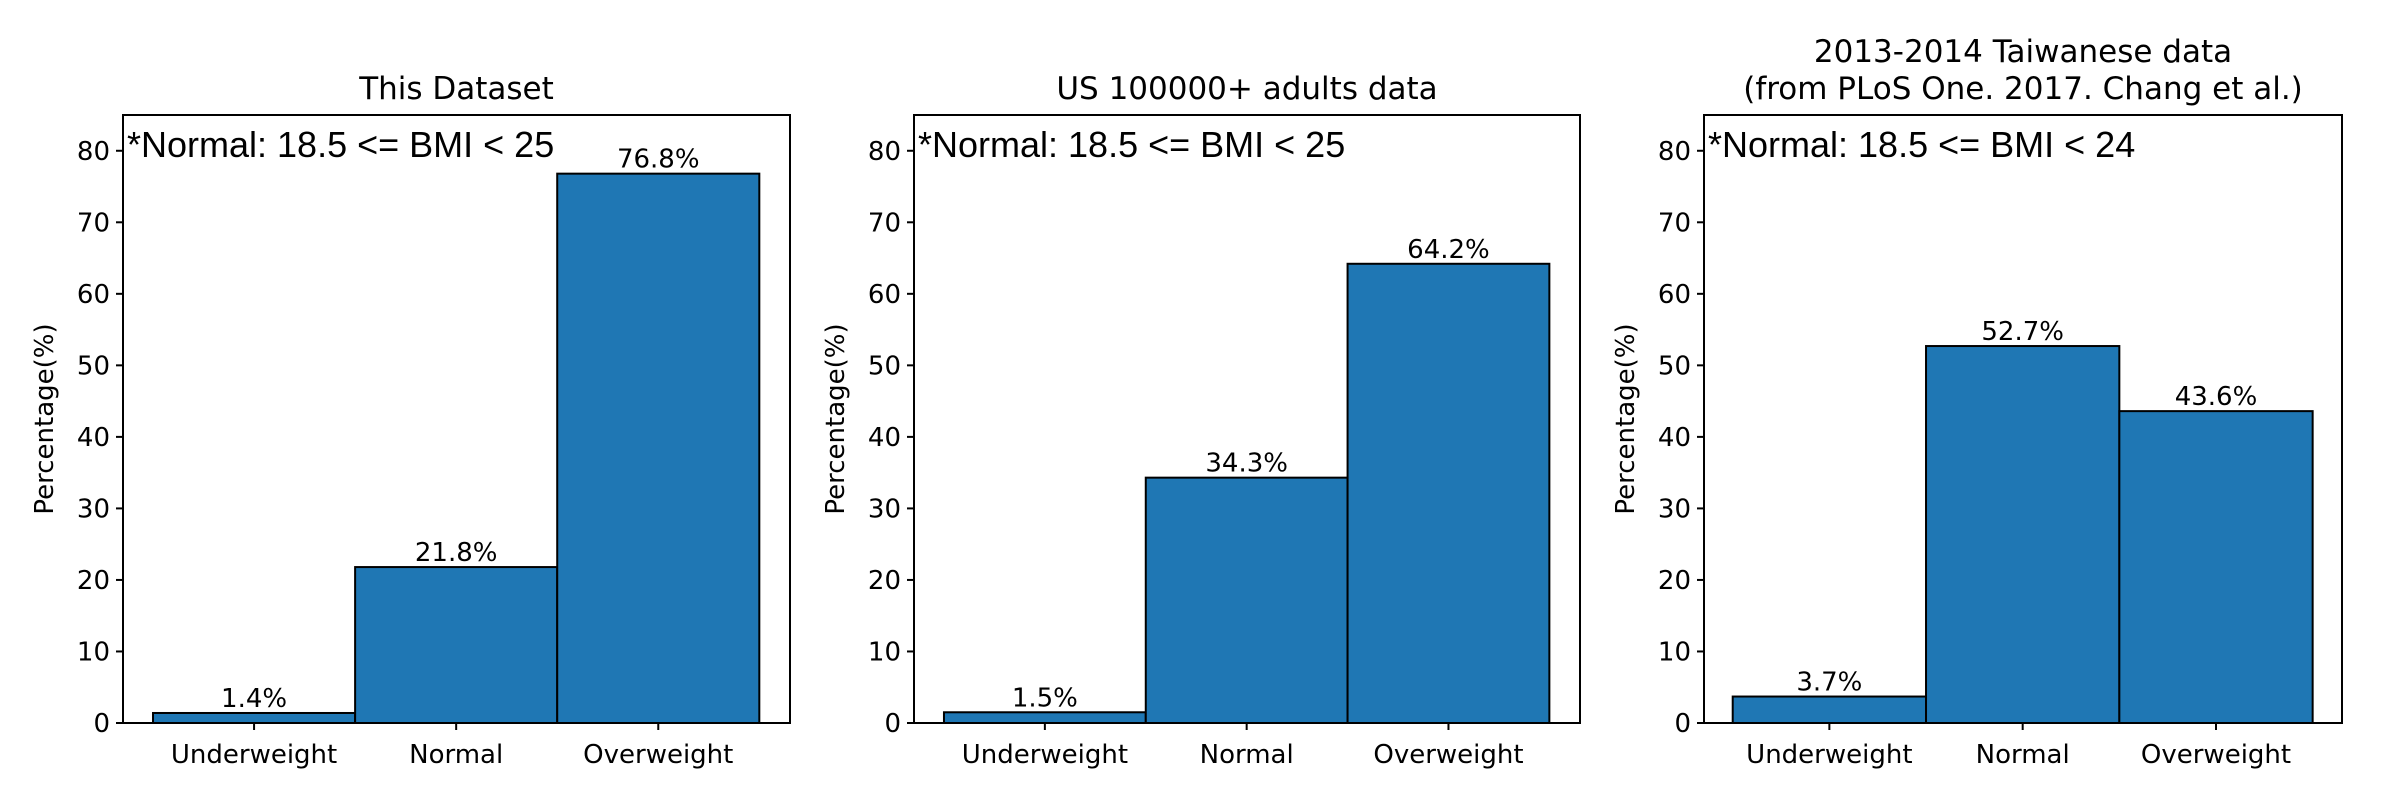 This screenshot has height=800, width=2400. I want to click on bar-value-label: 3.7%, so click(1829, 683).